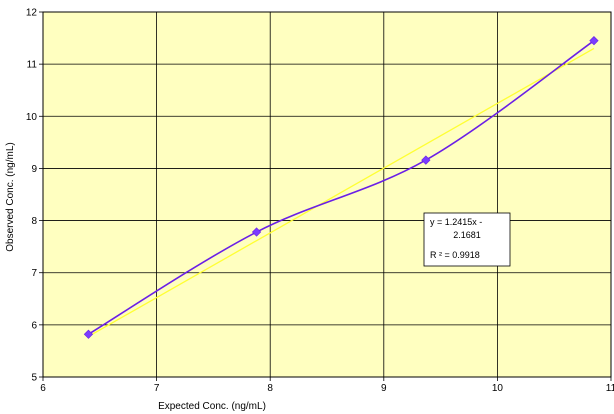  I want to click on equation-box: y = 1.2415x - 2.1681 R ² = 0.9918, so click(467, 239).